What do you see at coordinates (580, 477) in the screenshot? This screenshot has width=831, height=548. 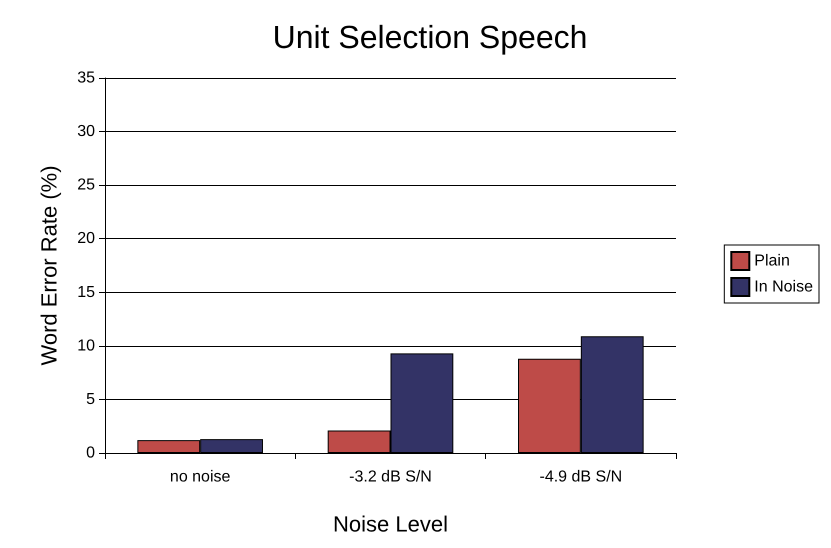 I see `x-tick-label: -4.9 dB S/N` at bounding box center [580, 477].